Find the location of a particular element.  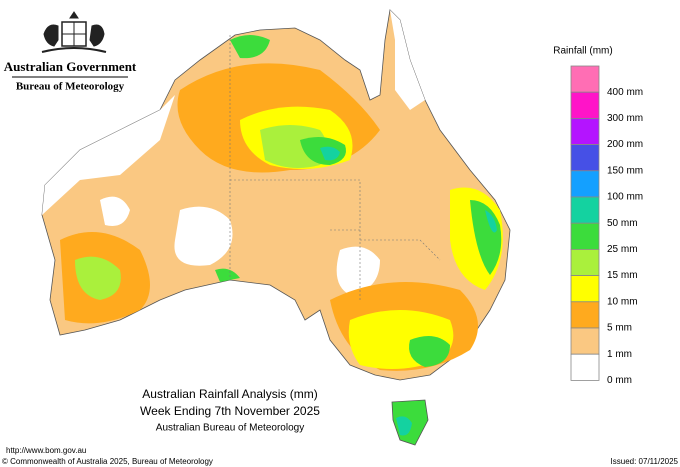

government-name: Australian Government is located at coordinates (70, 66).